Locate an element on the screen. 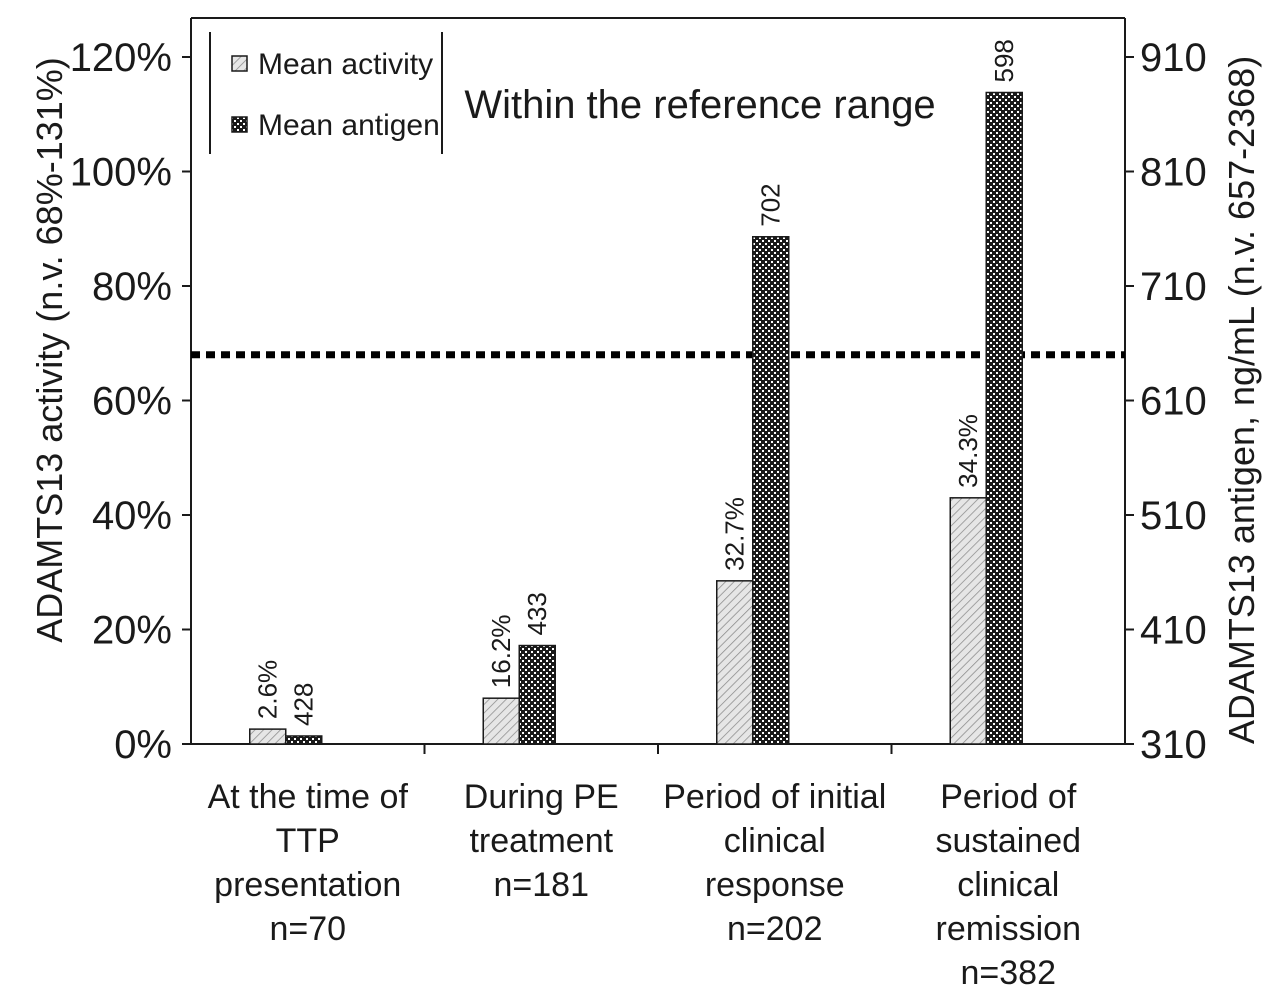 The image size is (1280, 992). category-label: presentation is located at coordinates (307, 885).